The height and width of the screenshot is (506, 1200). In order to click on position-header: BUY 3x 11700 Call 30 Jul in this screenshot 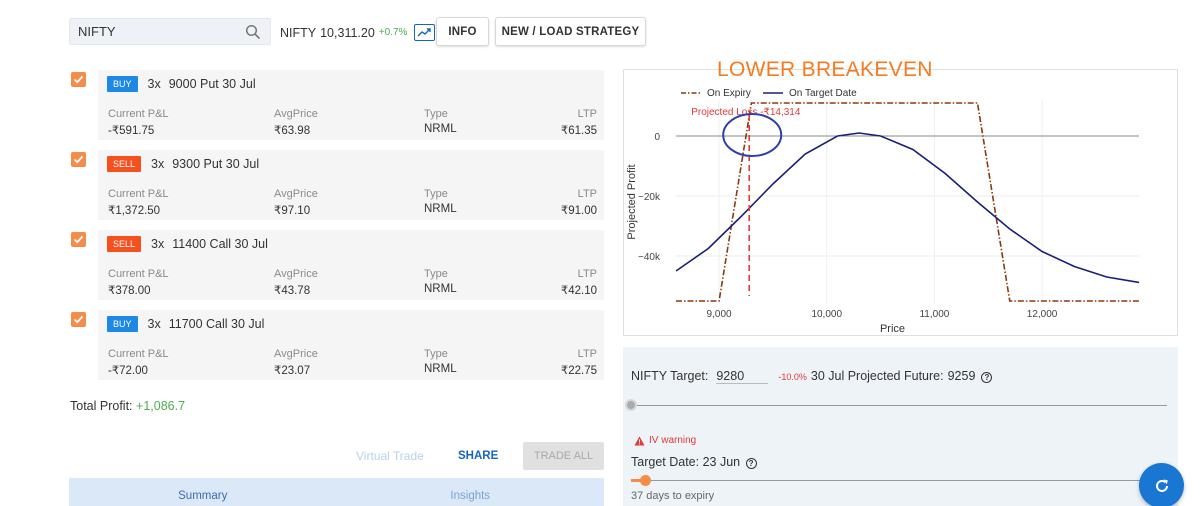, I will do `click(185, 324)`.